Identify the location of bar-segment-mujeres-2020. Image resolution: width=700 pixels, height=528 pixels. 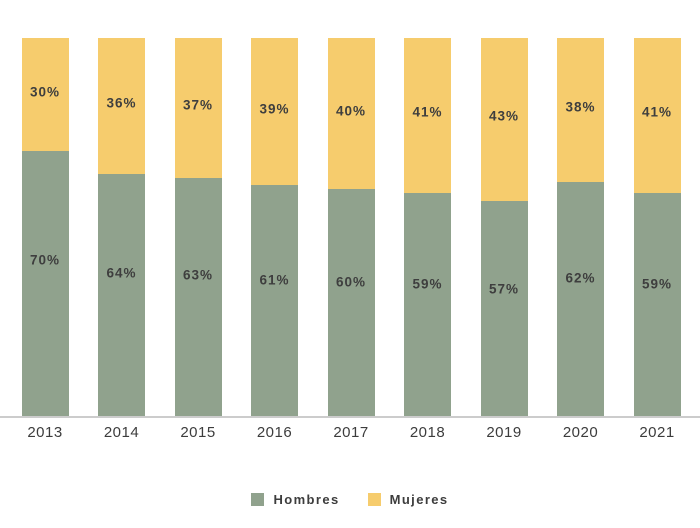
(580, 110).